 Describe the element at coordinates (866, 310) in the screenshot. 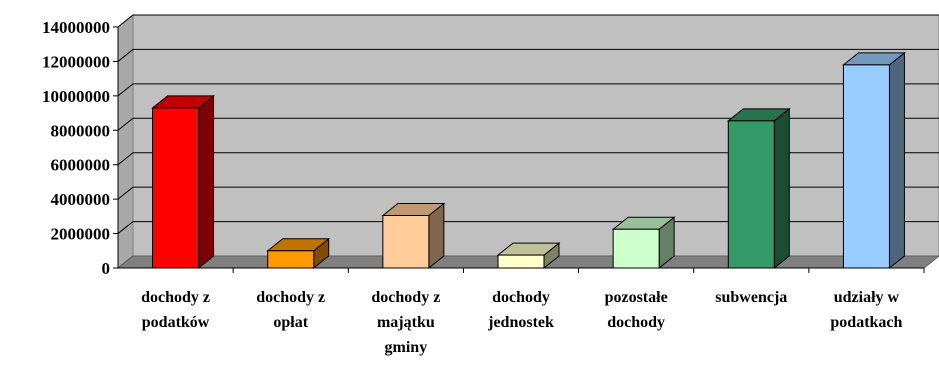

I see `x-category-label: udziały w podatkach` at that location.